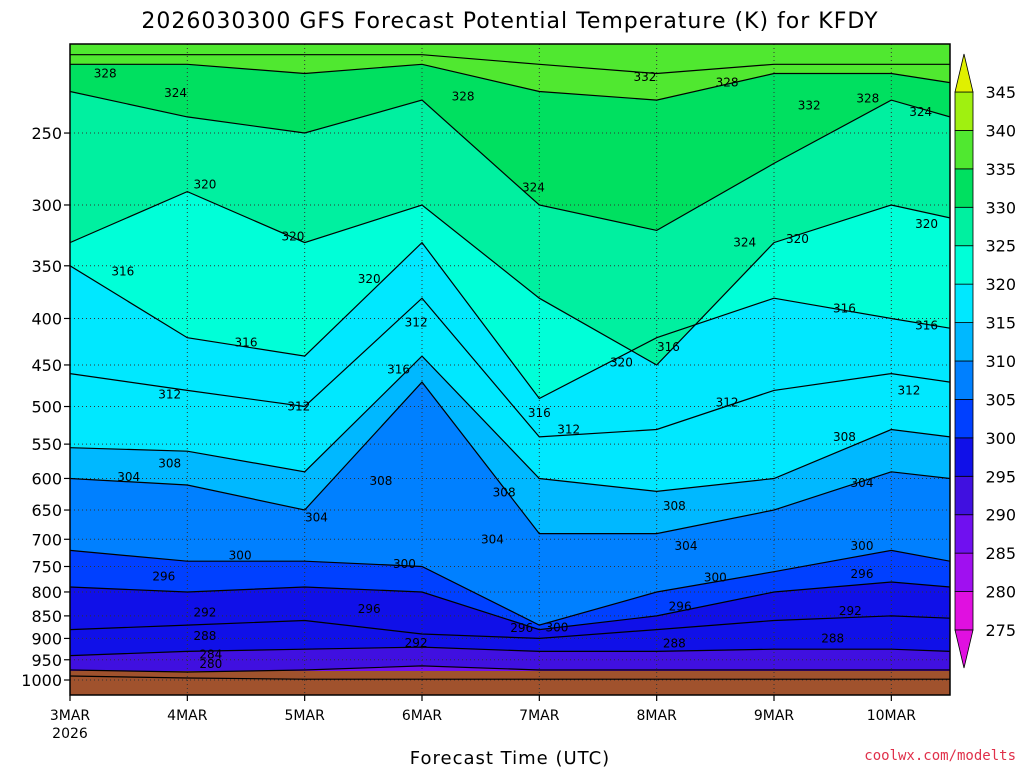  I want to click on x-tick-label: 5MAR, so click(305, 716).